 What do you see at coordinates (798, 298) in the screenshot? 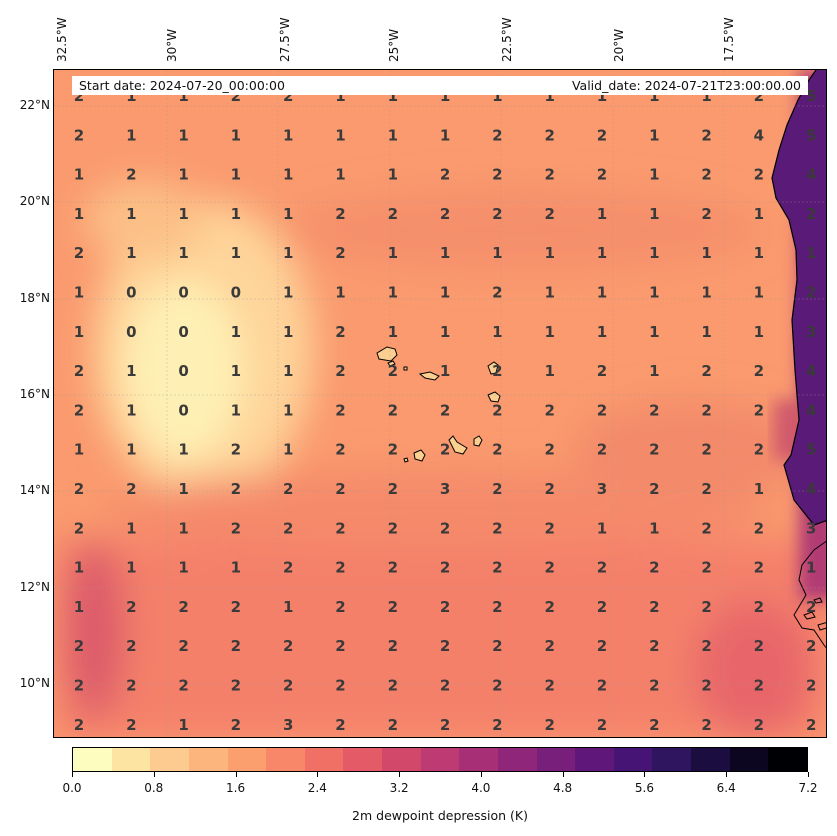
I see `coastline` at bounding box center [798, 298].